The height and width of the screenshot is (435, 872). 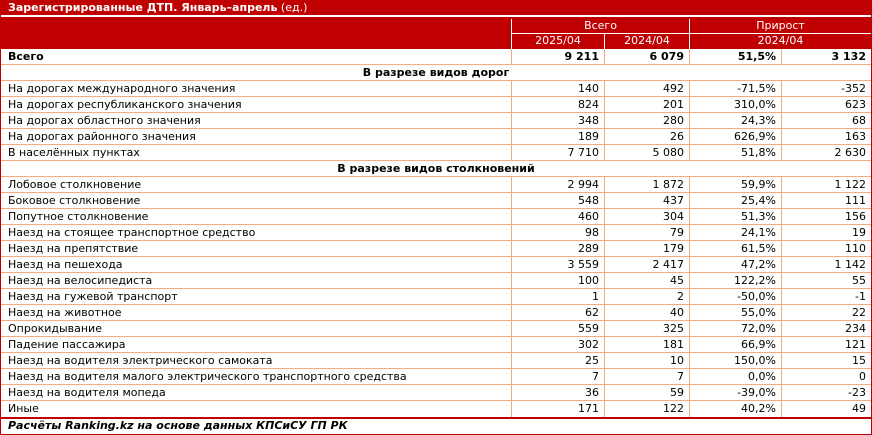 What do you see at coordinates (735, 184) in the screenshot?
I see `row-value: 59,9%` at bounding box center [735, 184].